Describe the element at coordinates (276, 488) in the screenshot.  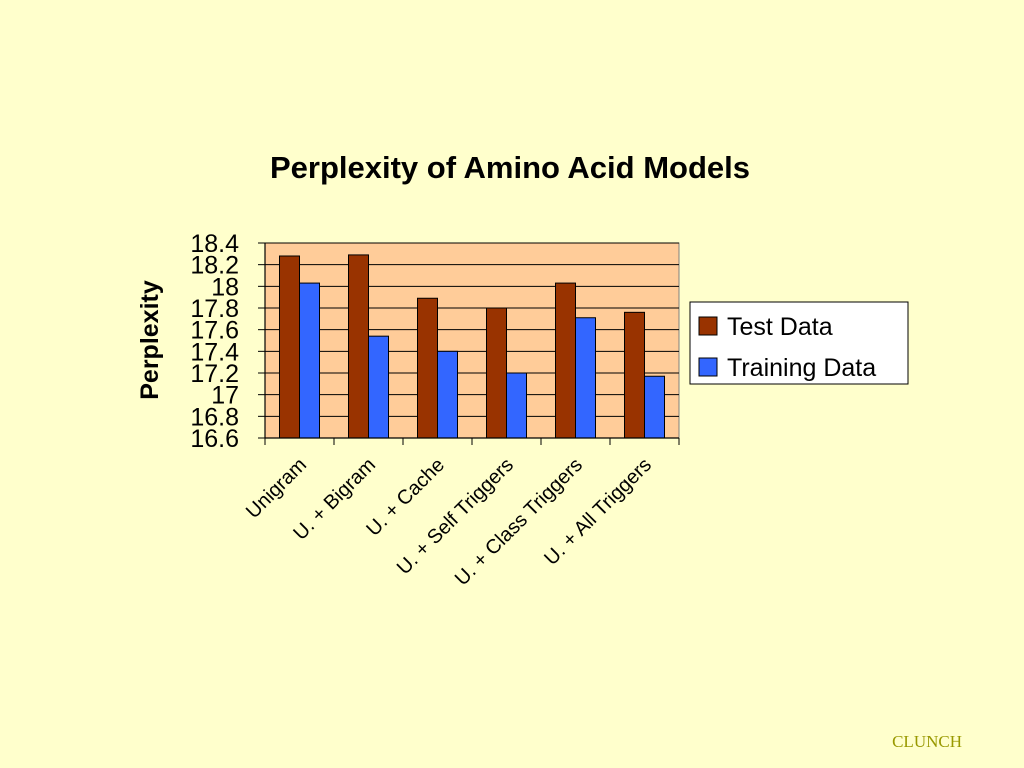
I see `x-tick-label: Unigram` at that location.